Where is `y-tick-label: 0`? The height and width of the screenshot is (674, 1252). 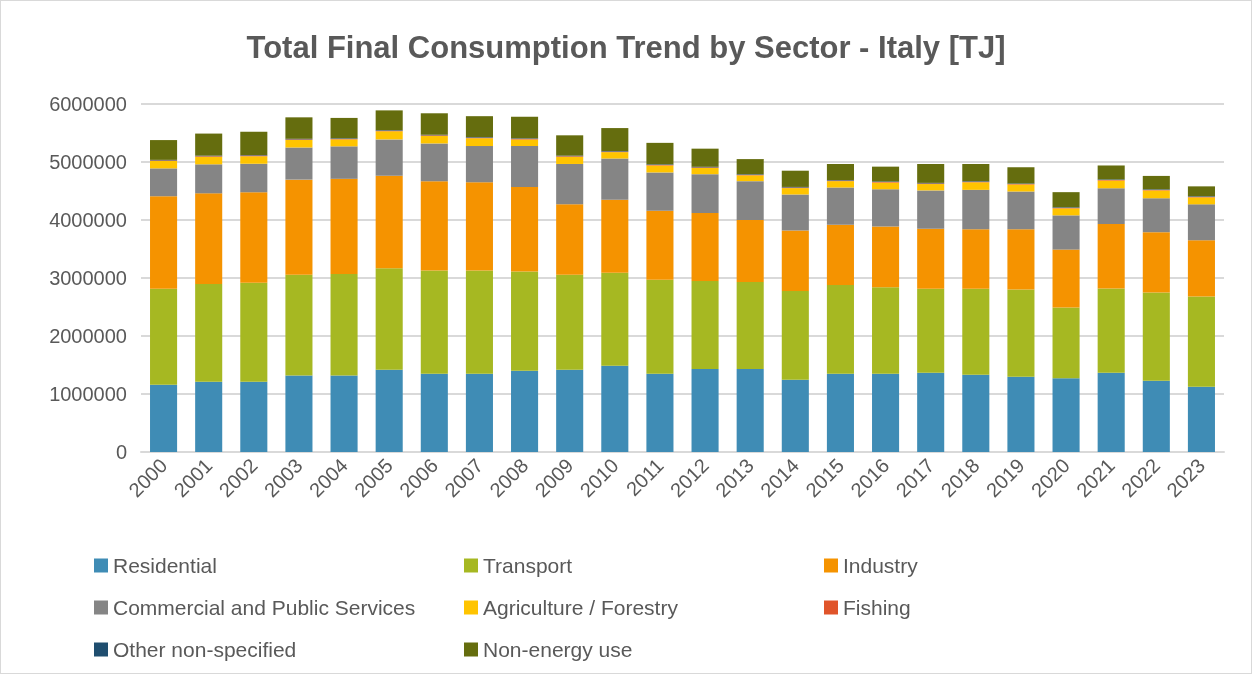
y-tick-label: 0 is located at coordinates (121, 452).